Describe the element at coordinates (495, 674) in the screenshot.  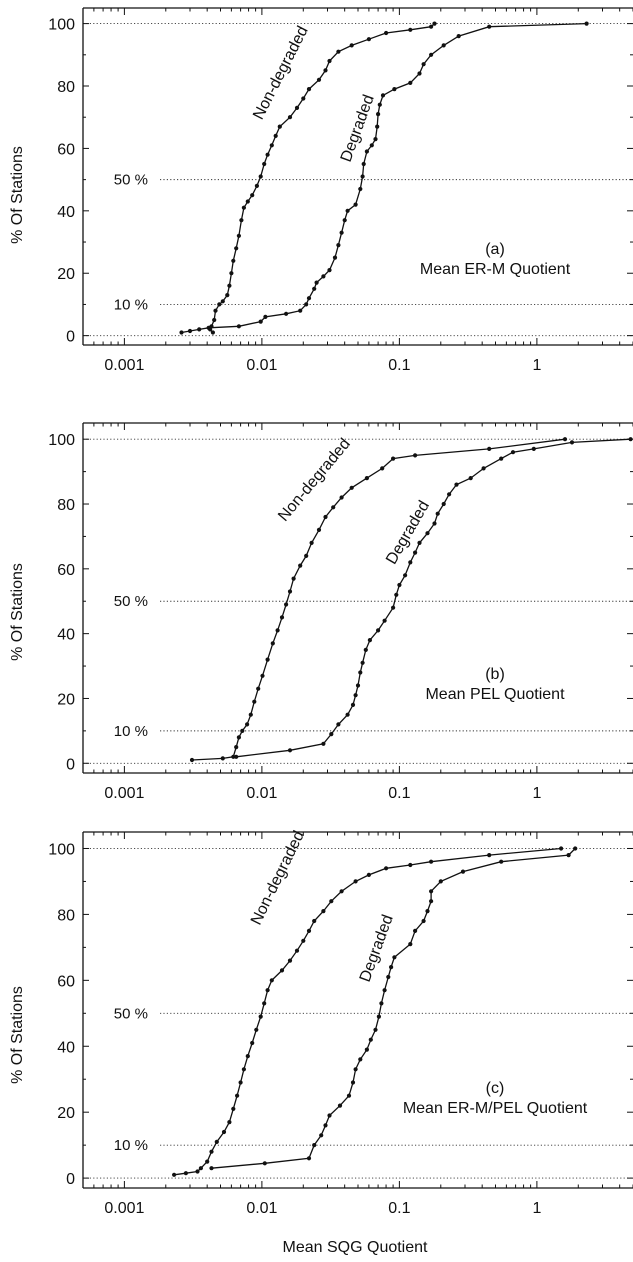
I see `panel-label: (b)` at that location.